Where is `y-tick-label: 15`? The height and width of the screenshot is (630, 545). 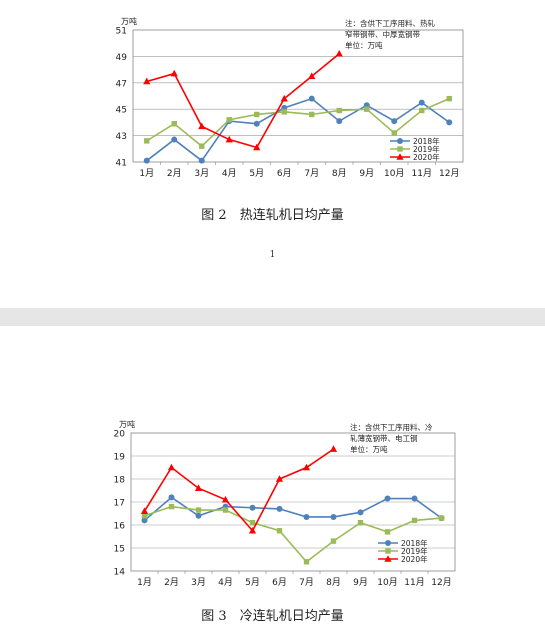 y-tick-label: 15 is located at coordinates (119, 550).